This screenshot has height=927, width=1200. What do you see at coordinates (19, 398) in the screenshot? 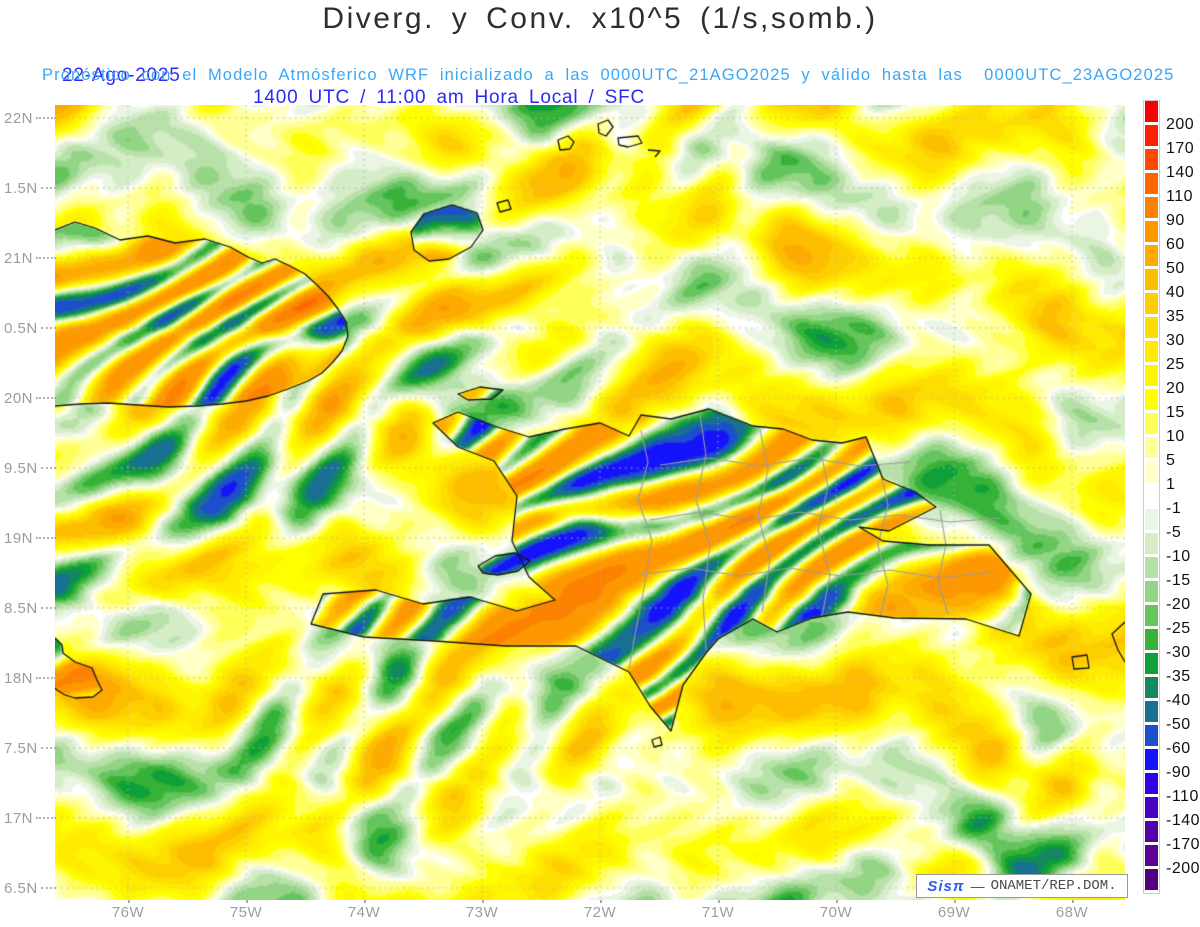
I see `lat-tick-label: 20N` at bounding box center [19, 398].